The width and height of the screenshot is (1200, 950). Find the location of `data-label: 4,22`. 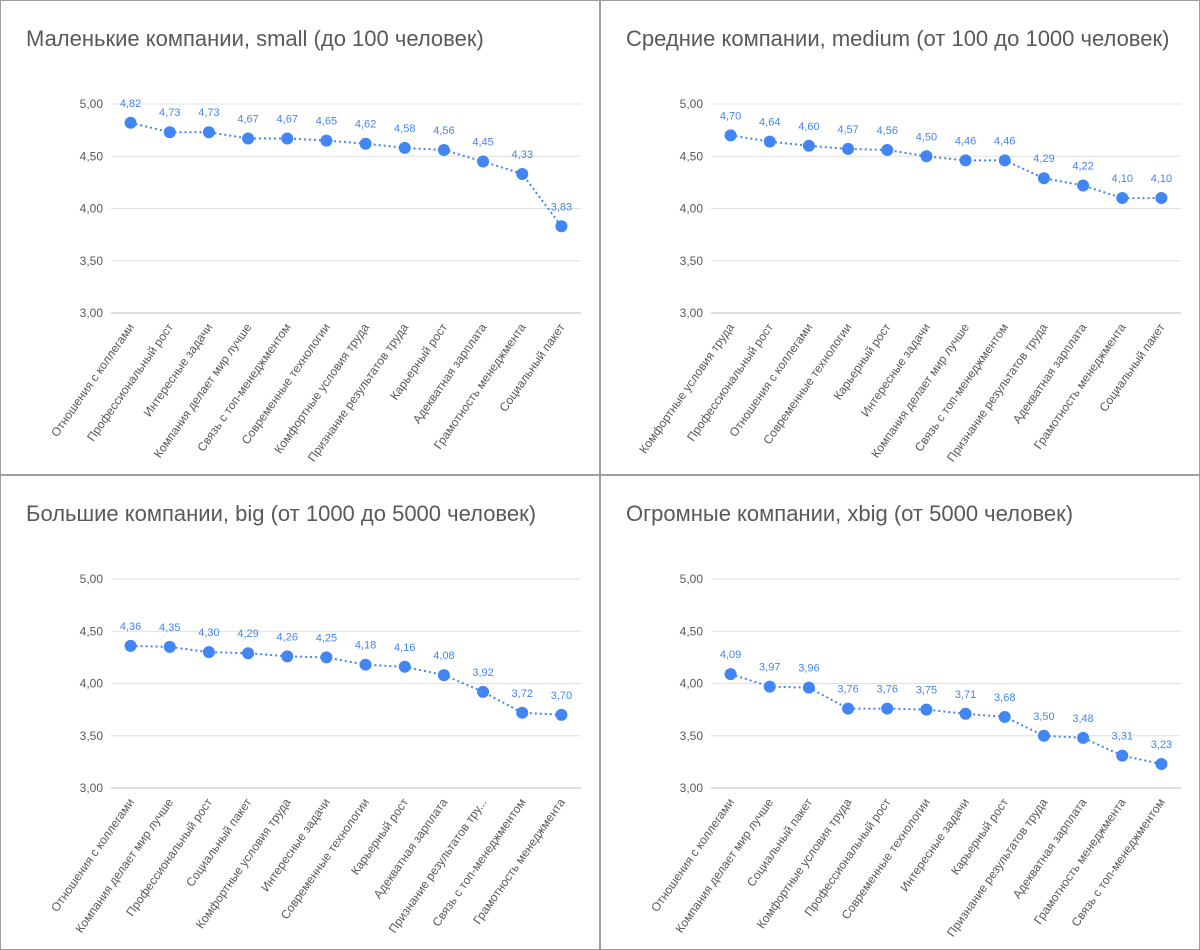

data-label: 4,22 is located at coordinates (1082, 167).